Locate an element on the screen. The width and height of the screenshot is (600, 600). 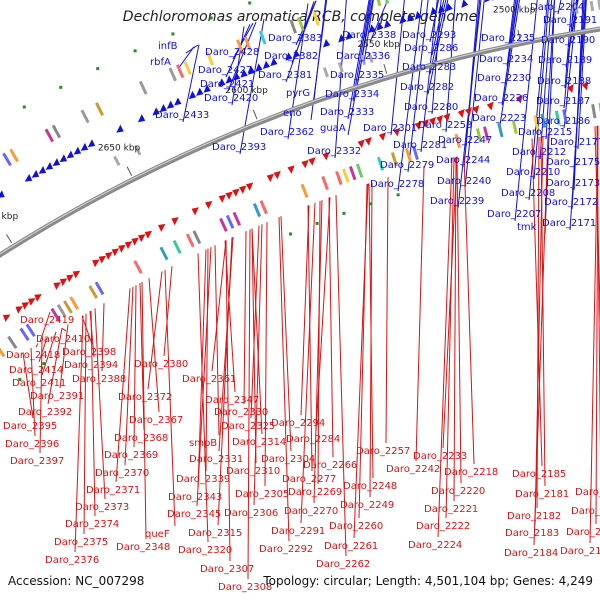
forward-gene-label: Daro_2234 is located at coordinates (506, 59).